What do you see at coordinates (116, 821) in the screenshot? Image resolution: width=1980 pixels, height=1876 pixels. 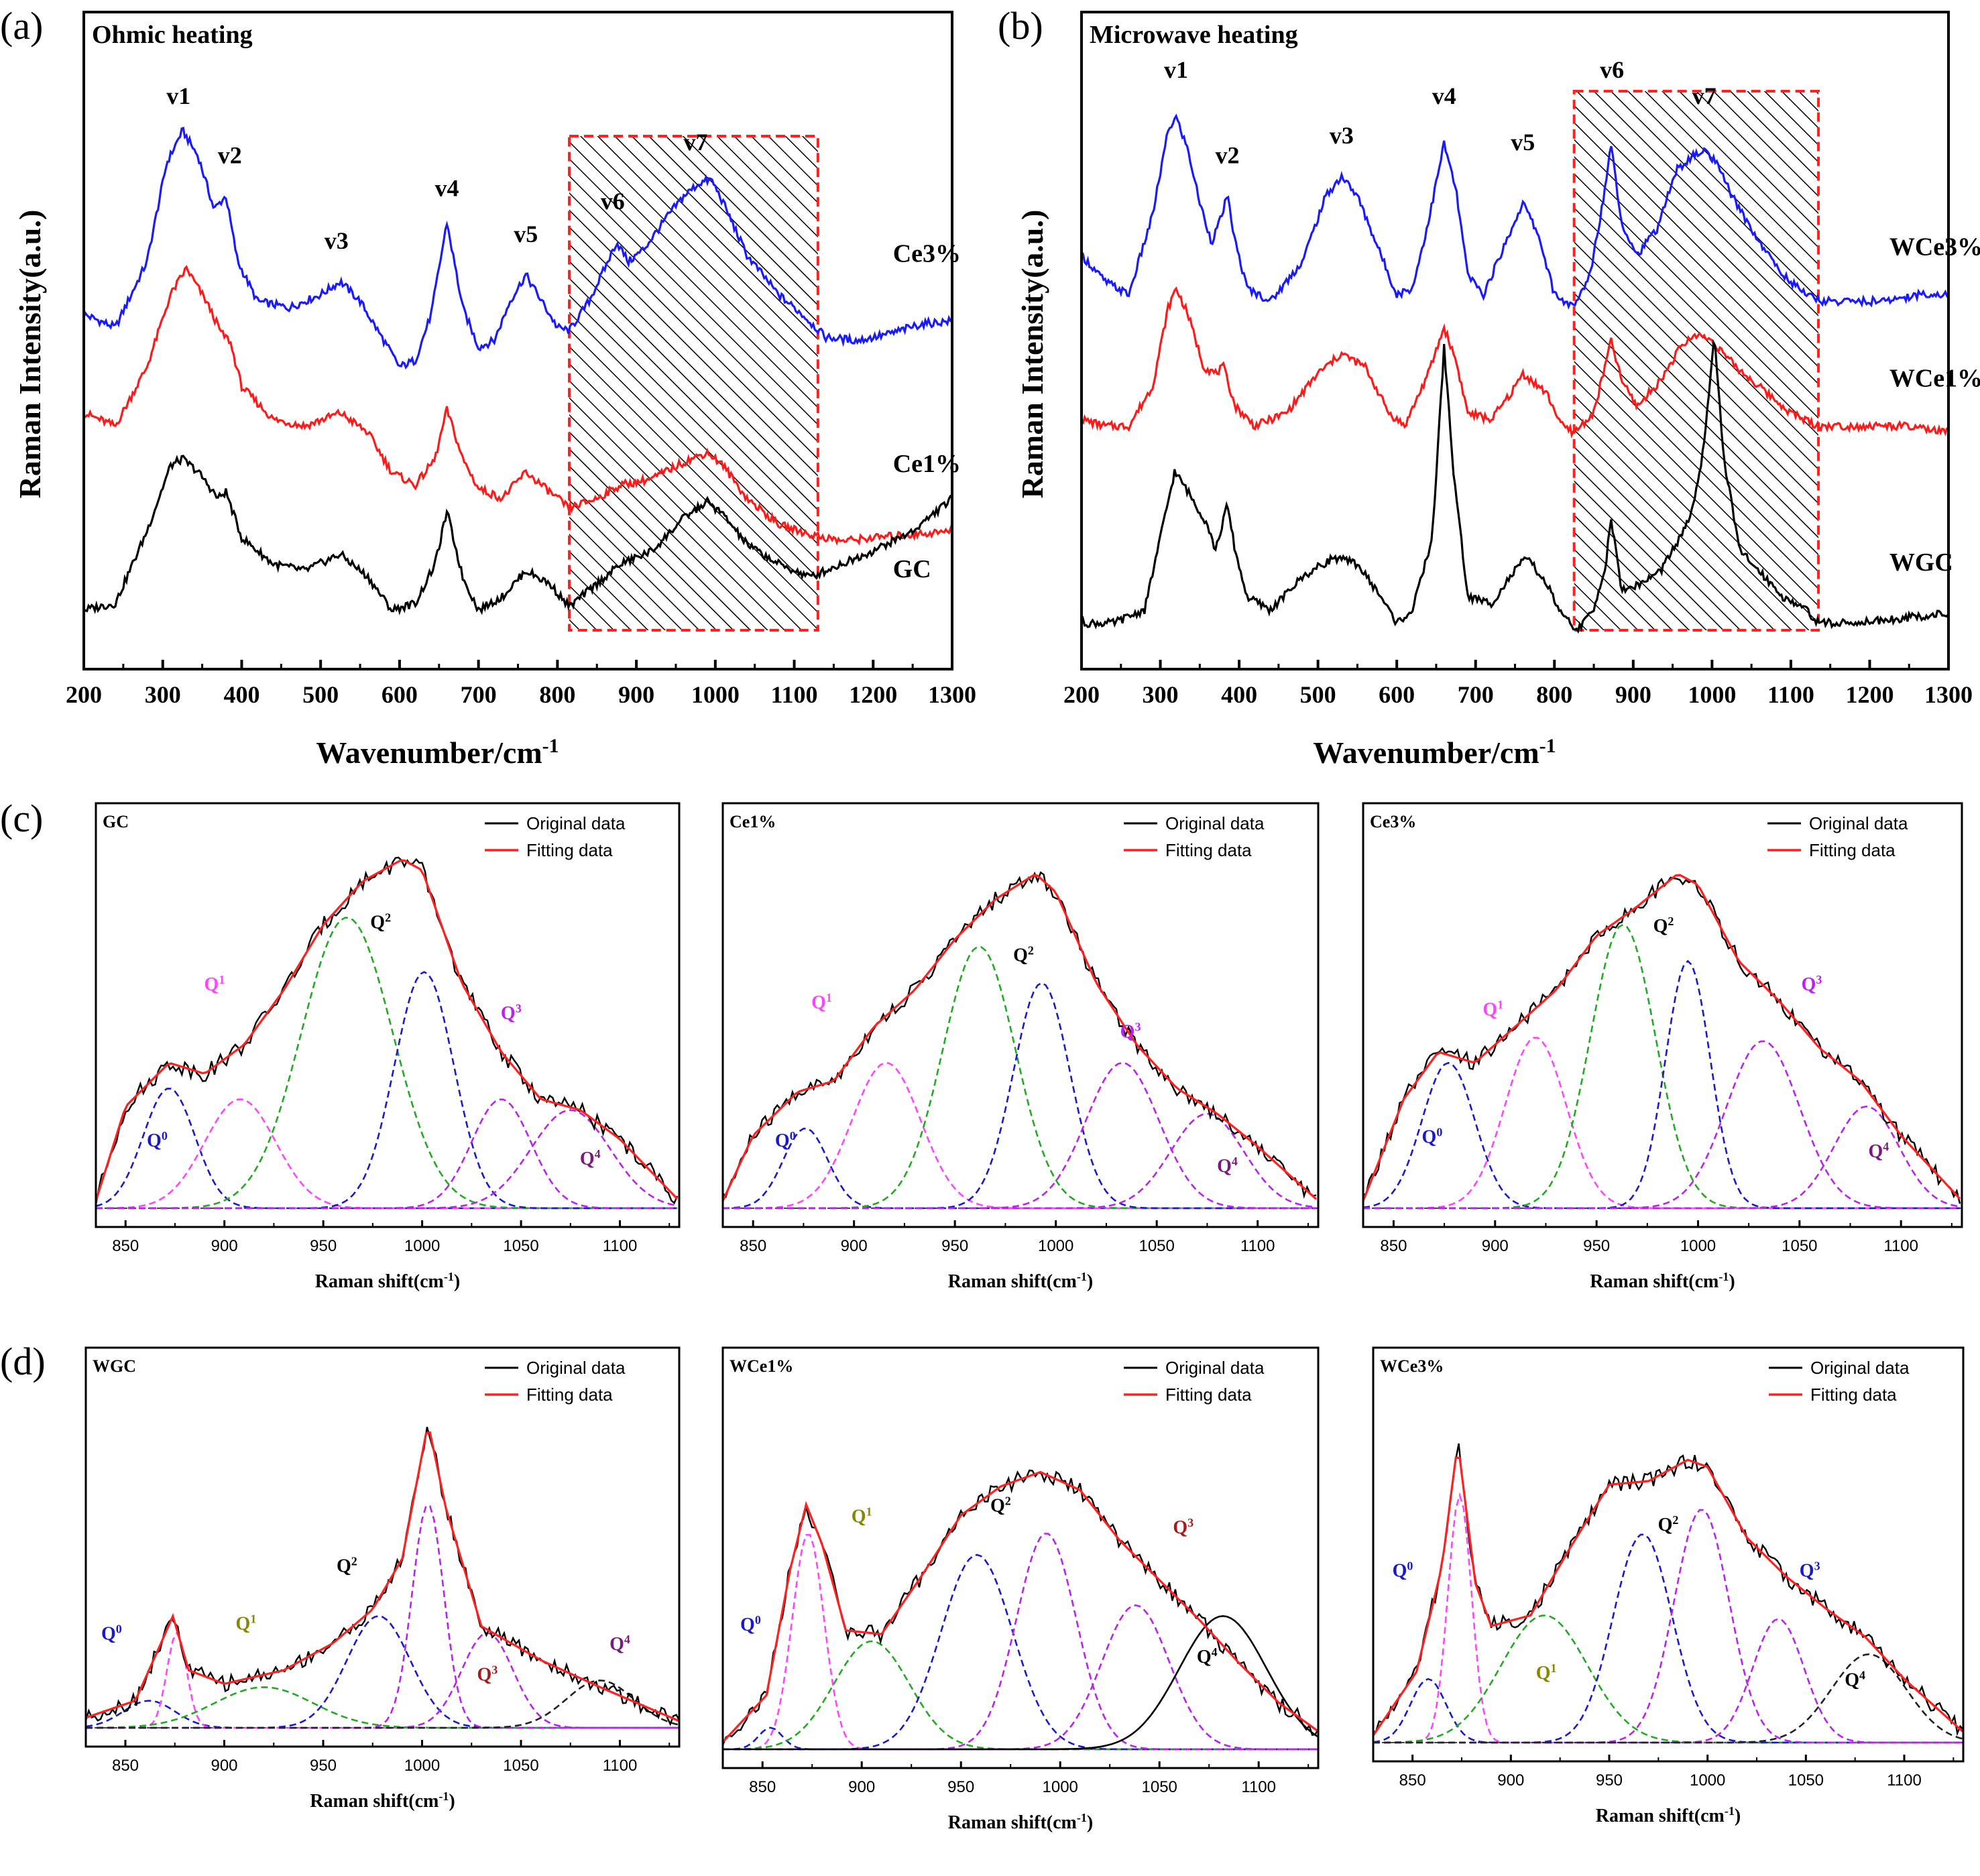 I see `plot-title: GC` at bounding box center [116, 821].